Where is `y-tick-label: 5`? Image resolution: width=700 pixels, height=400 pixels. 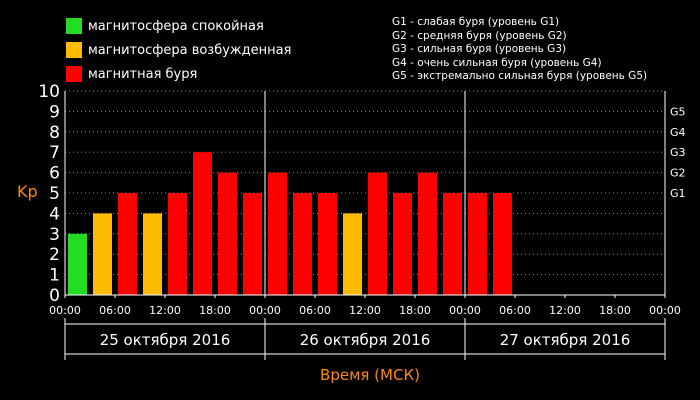
y-tick-label: 5 is located at coordinates (54, 194).